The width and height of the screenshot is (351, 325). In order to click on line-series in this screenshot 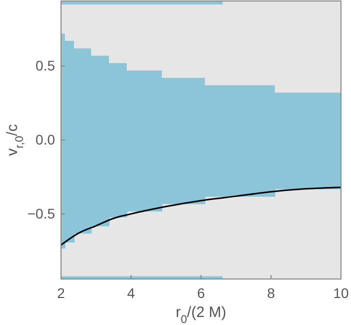, I will do `click(201, 216)`.